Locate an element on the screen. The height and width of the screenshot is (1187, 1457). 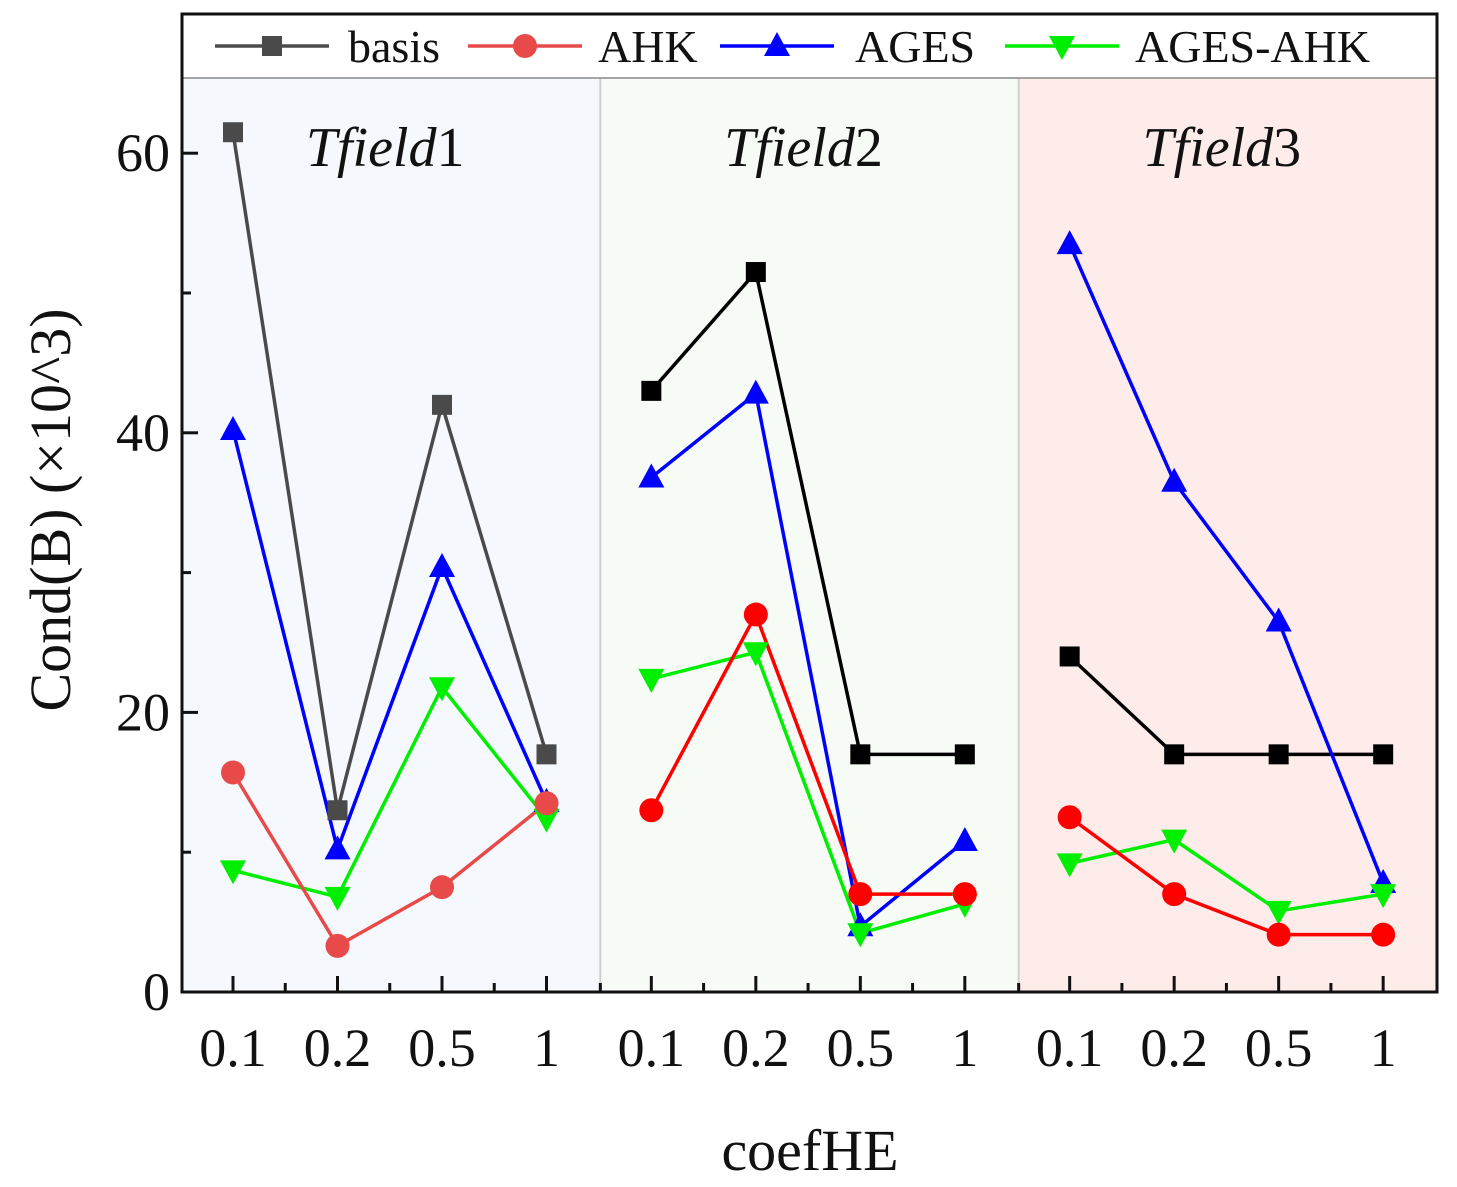
y-tick-label: 60 is located at coordinates (143, 153).